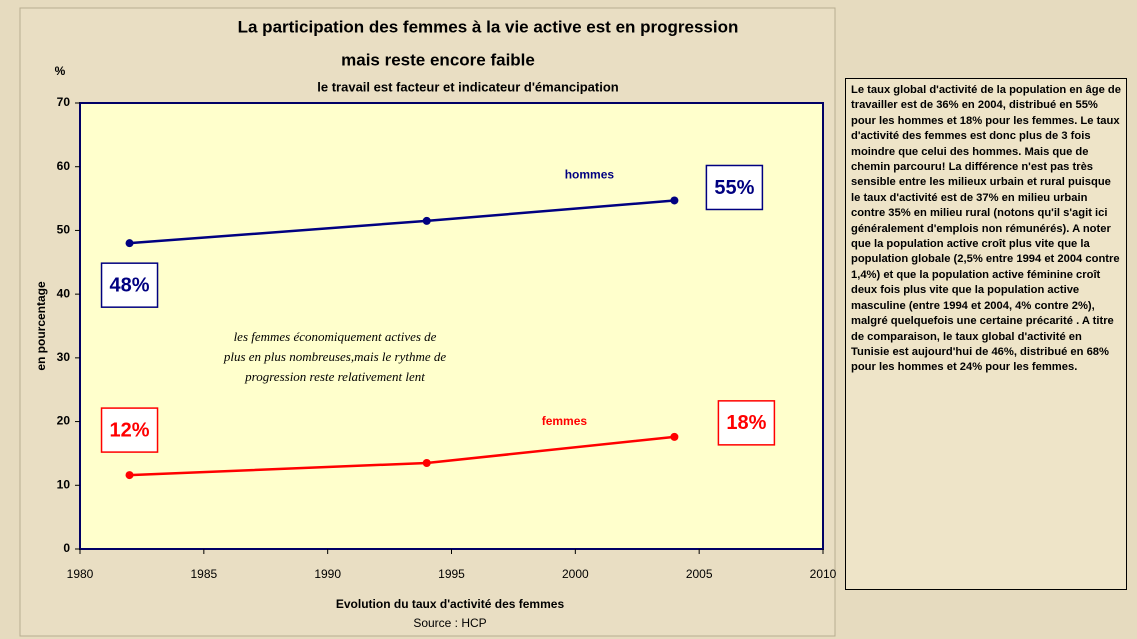 Image resolution: width=1137 pixels, height=639 pixels. I want to click on annotation: progression reste relativement lent, so click(334, 376).